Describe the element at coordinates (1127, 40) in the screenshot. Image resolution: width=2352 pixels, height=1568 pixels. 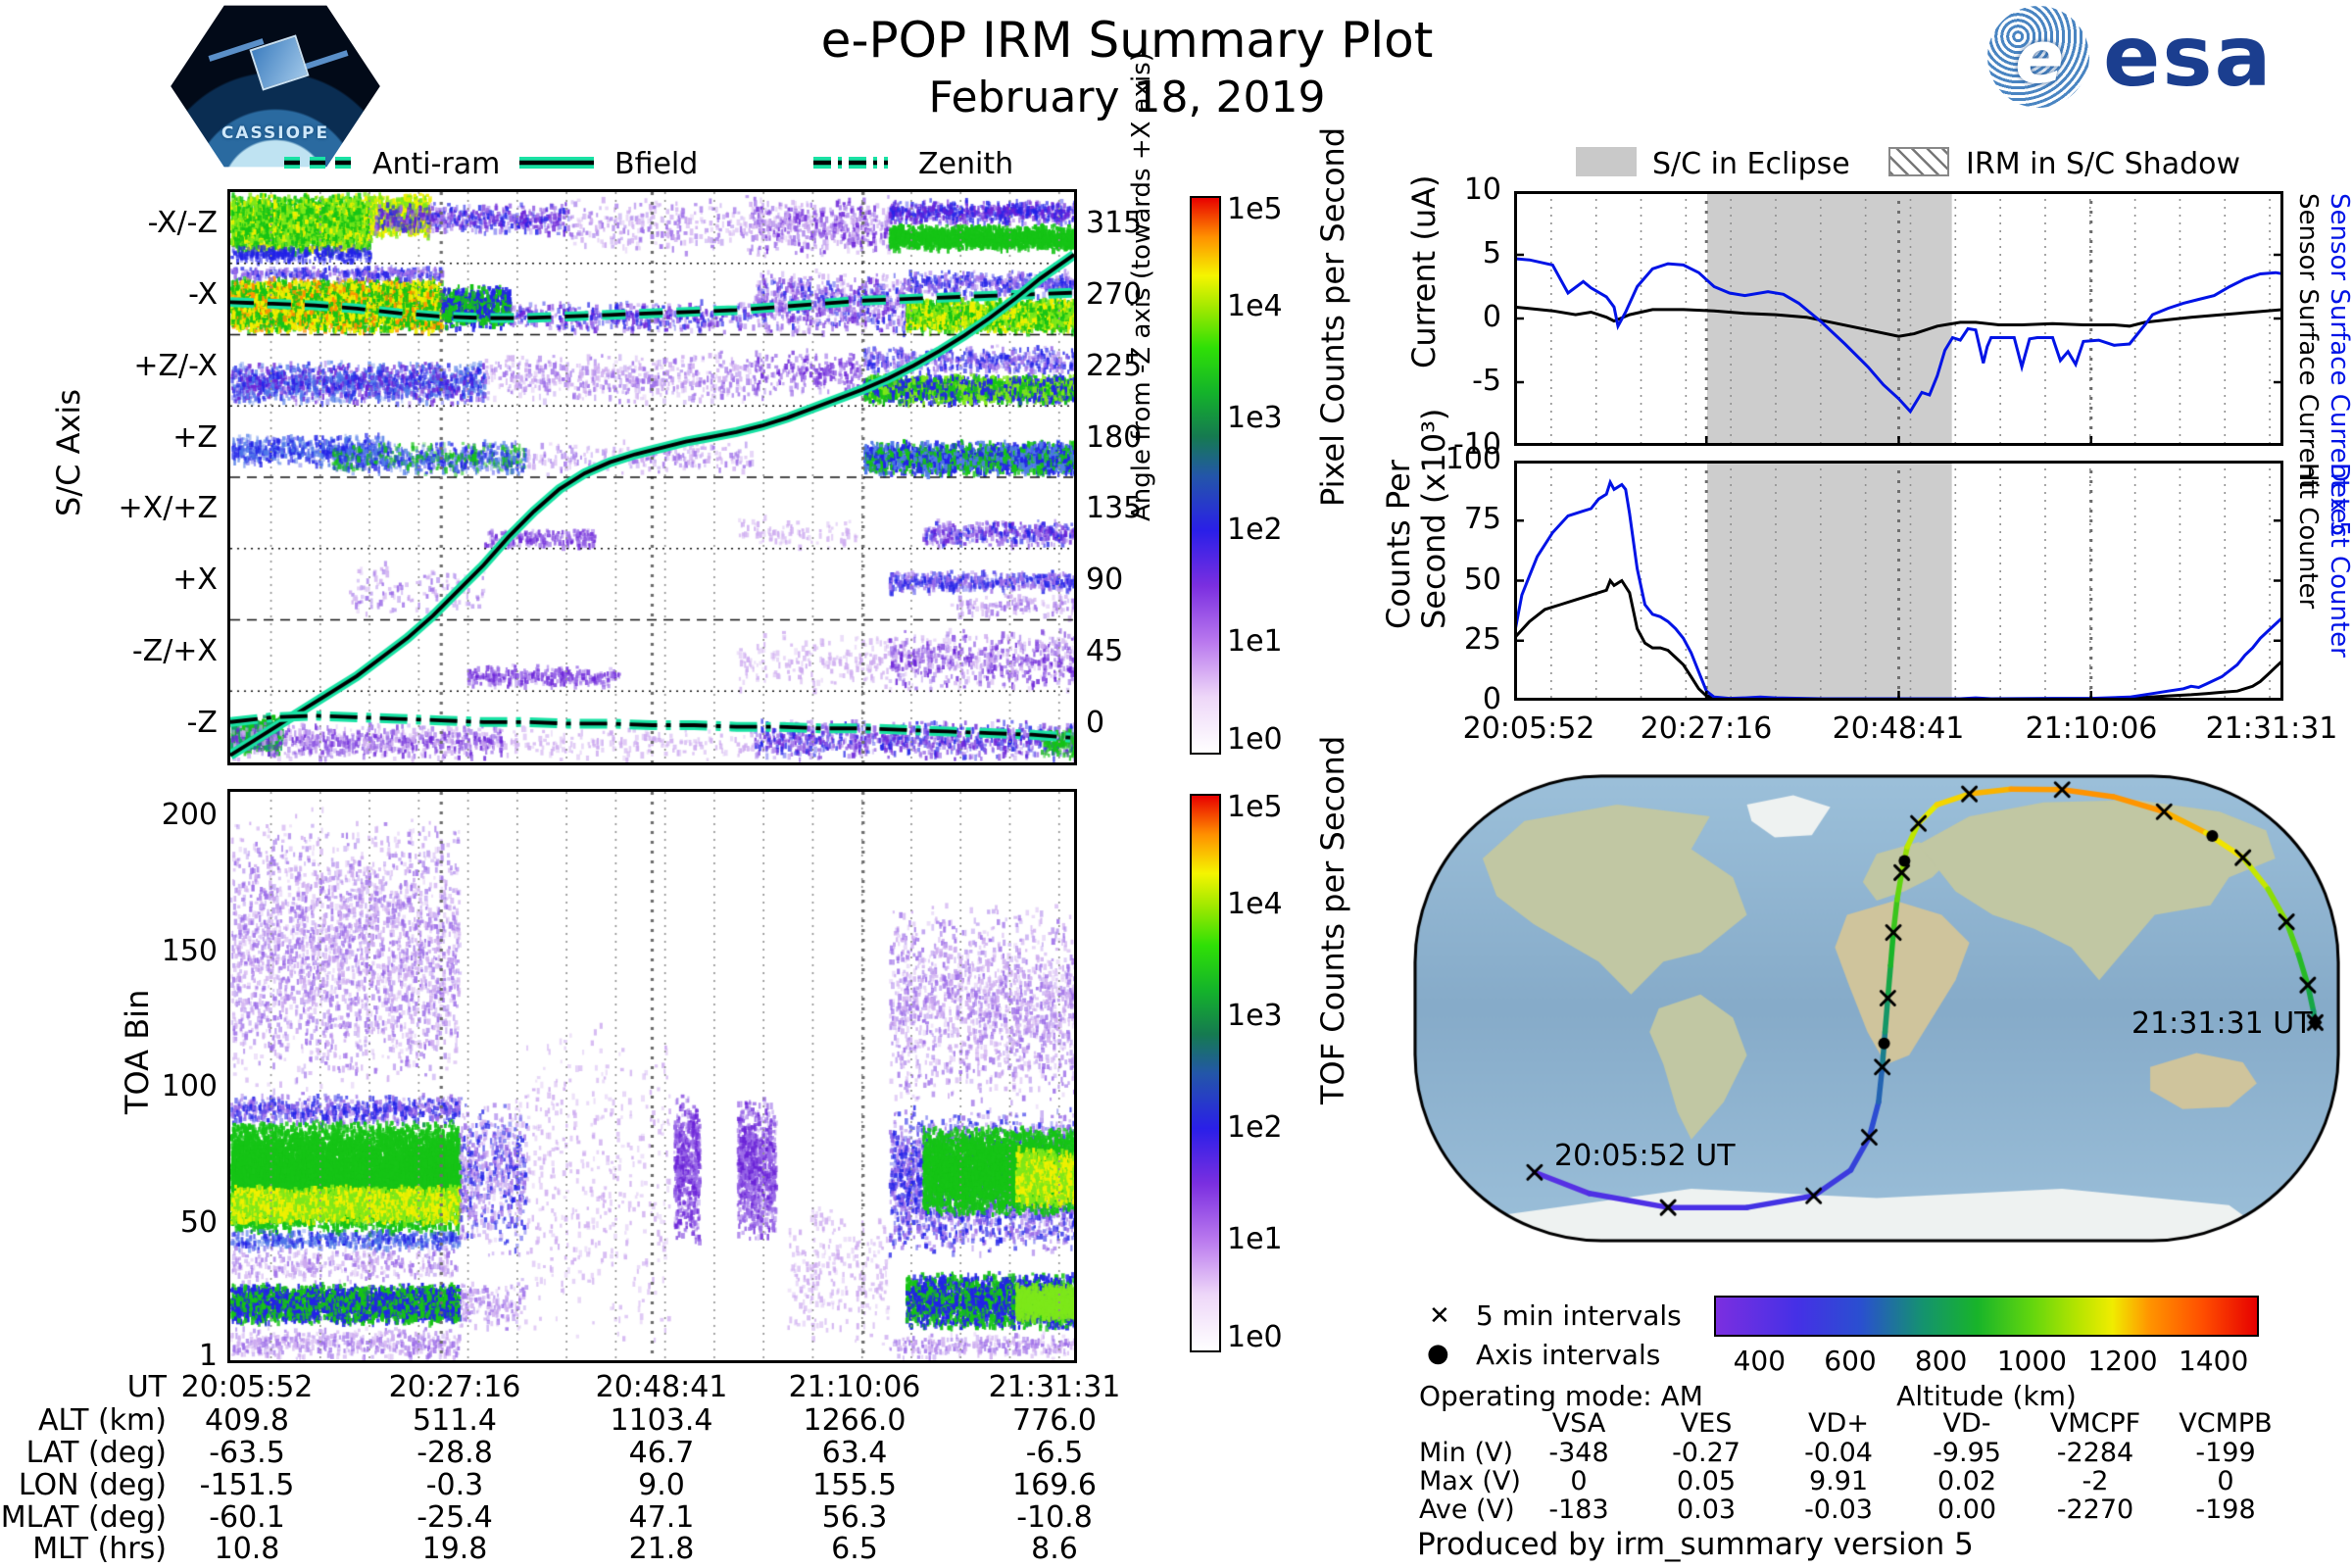
I see `page-title: e-POP IRM Summary Plot` at that location.